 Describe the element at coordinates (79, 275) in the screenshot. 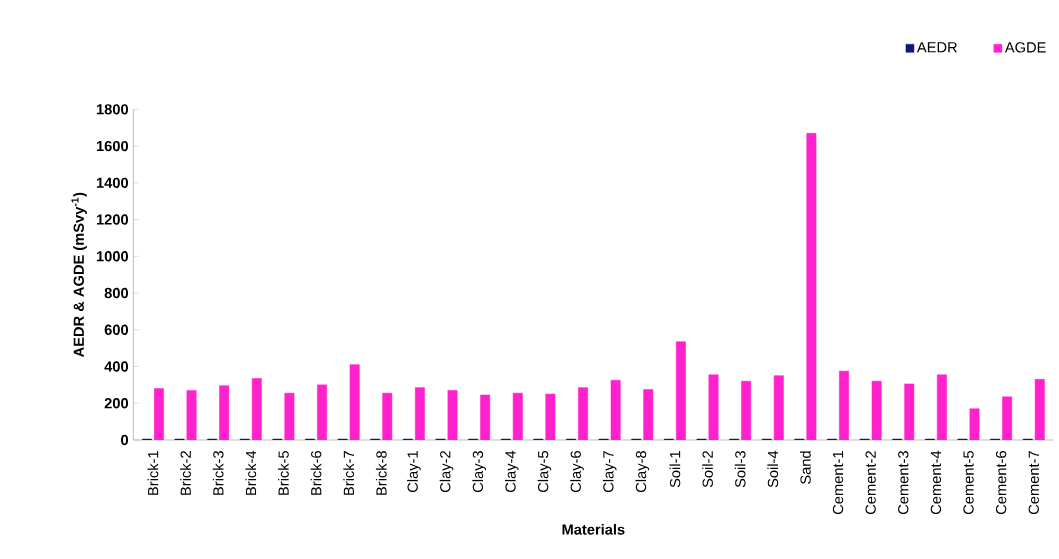

I see `text: AEDR & AGDE (mSvy$^{-1}$)` at that location.